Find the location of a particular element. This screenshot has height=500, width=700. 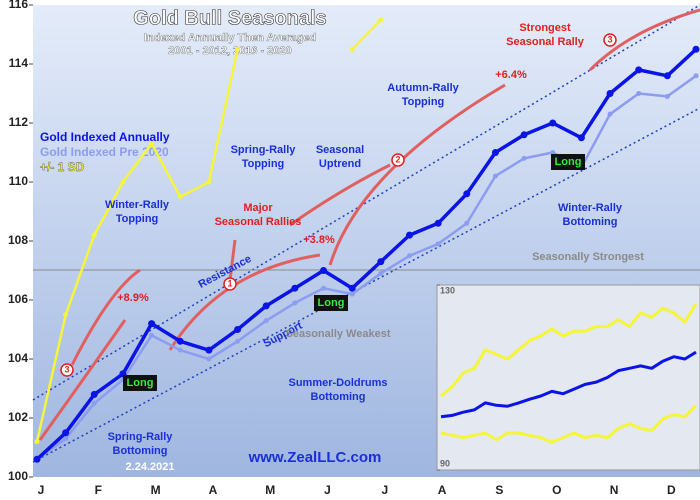

annotation: 2.24.2021 is located at coordinates (150, 467).